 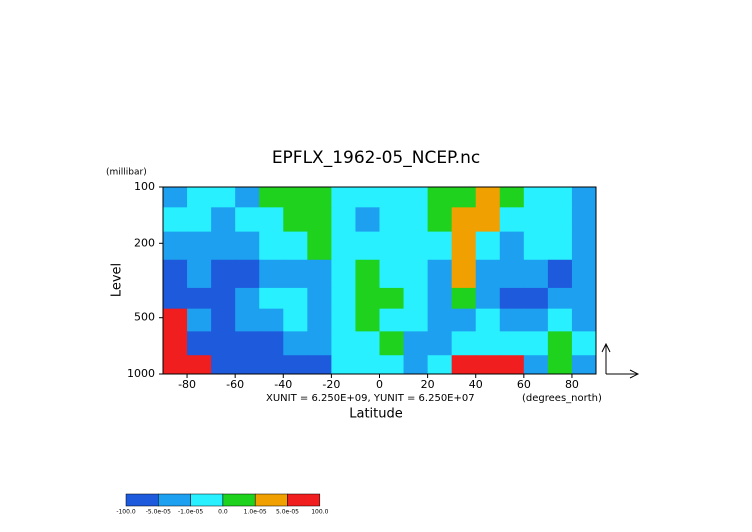 I want to click on x-tick-label: 0, so click(x=379, y=384).